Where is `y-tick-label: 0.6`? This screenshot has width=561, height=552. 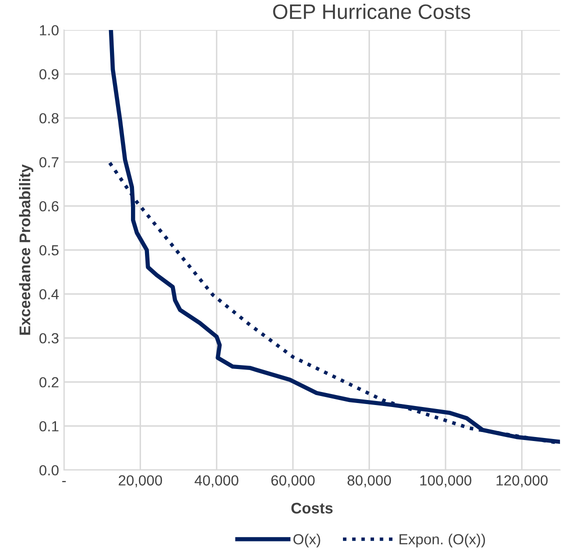
y-tick-label: 0.6 is located at coordinates (48, 206).